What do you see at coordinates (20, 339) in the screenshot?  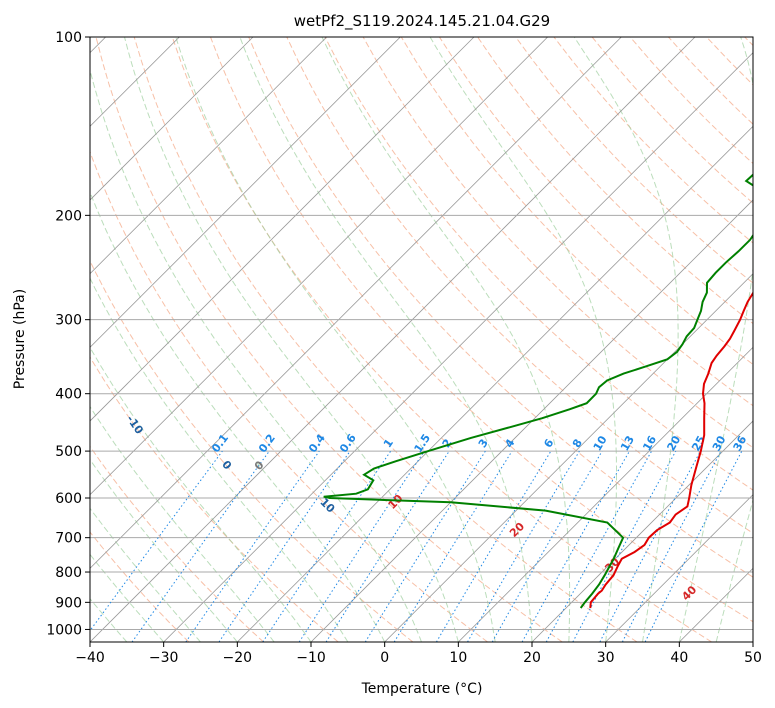 I see `y-axis-label: Pressure (hPa)` at bounding box center [20, 339].